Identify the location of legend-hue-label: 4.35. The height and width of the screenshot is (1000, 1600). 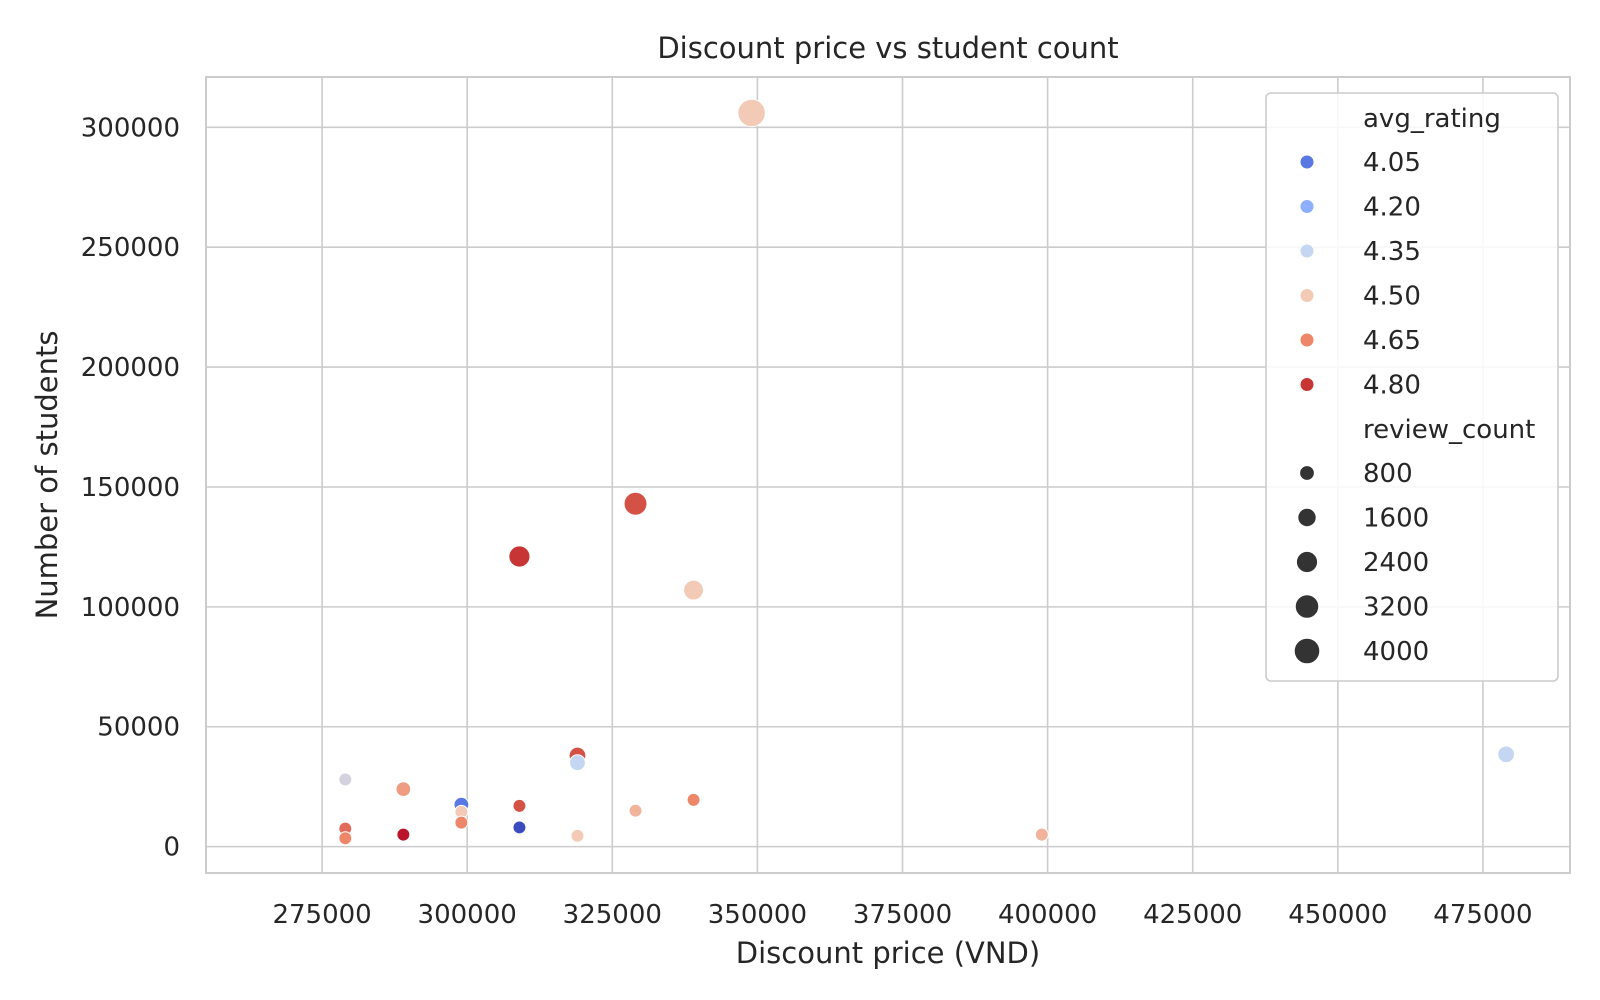
(1392, 252).